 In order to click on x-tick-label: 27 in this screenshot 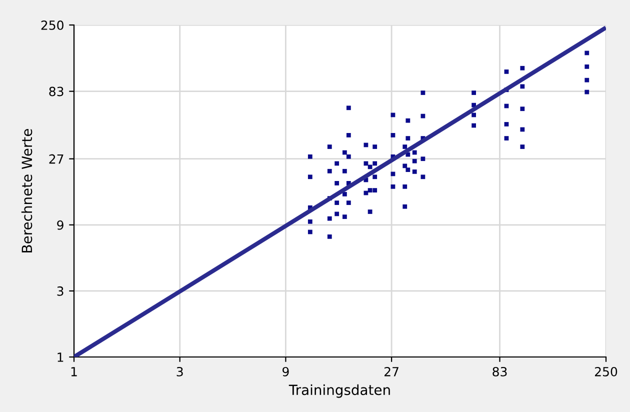, I will do `click(391, 371)`.